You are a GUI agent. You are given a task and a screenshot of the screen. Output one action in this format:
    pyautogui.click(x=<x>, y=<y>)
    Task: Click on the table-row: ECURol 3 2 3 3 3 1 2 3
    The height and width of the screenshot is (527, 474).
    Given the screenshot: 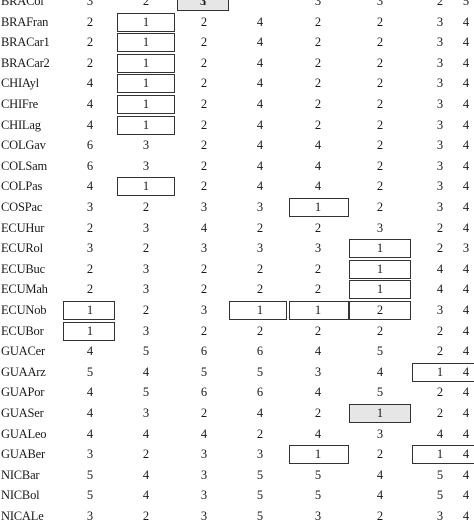 What is the action you would take?
    pyautogui.click(x=237, y=248)
    